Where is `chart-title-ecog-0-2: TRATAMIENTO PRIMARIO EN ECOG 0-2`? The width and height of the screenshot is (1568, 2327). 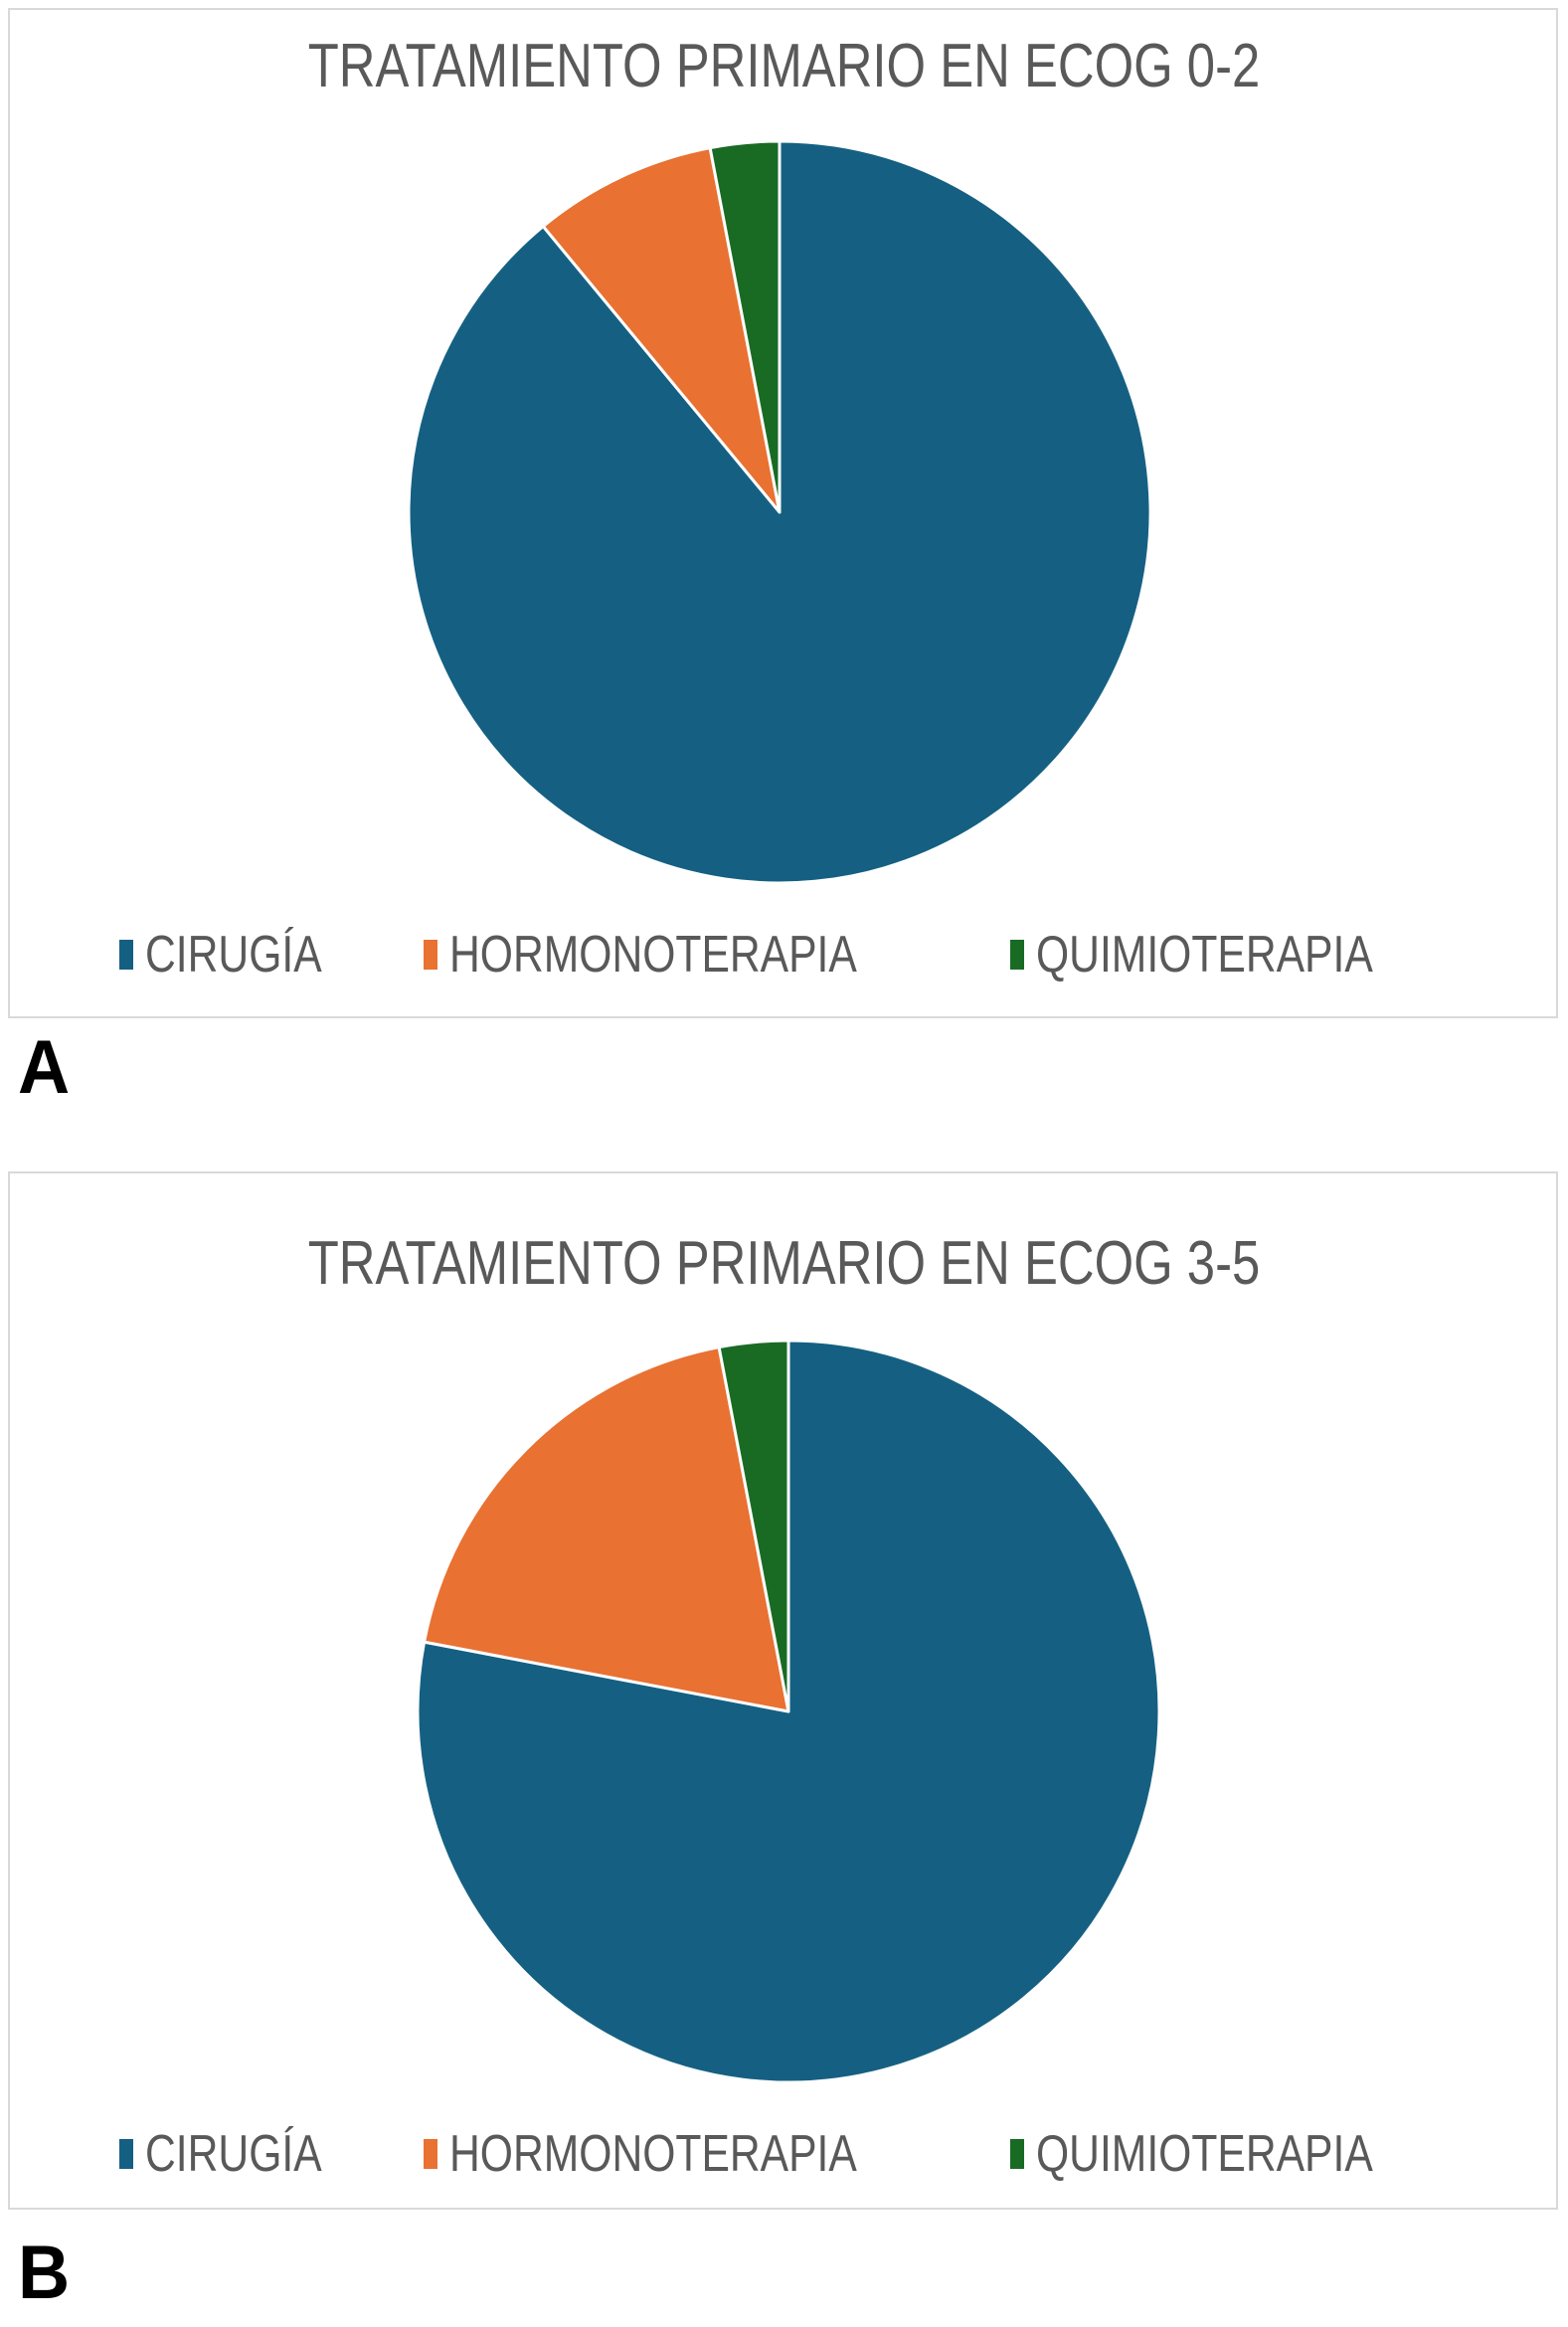 chart-title-ecog-0-2: TRATAMIENTO PRIMARIO EN ECOG 0-2 is located at coordinates (784, 66).